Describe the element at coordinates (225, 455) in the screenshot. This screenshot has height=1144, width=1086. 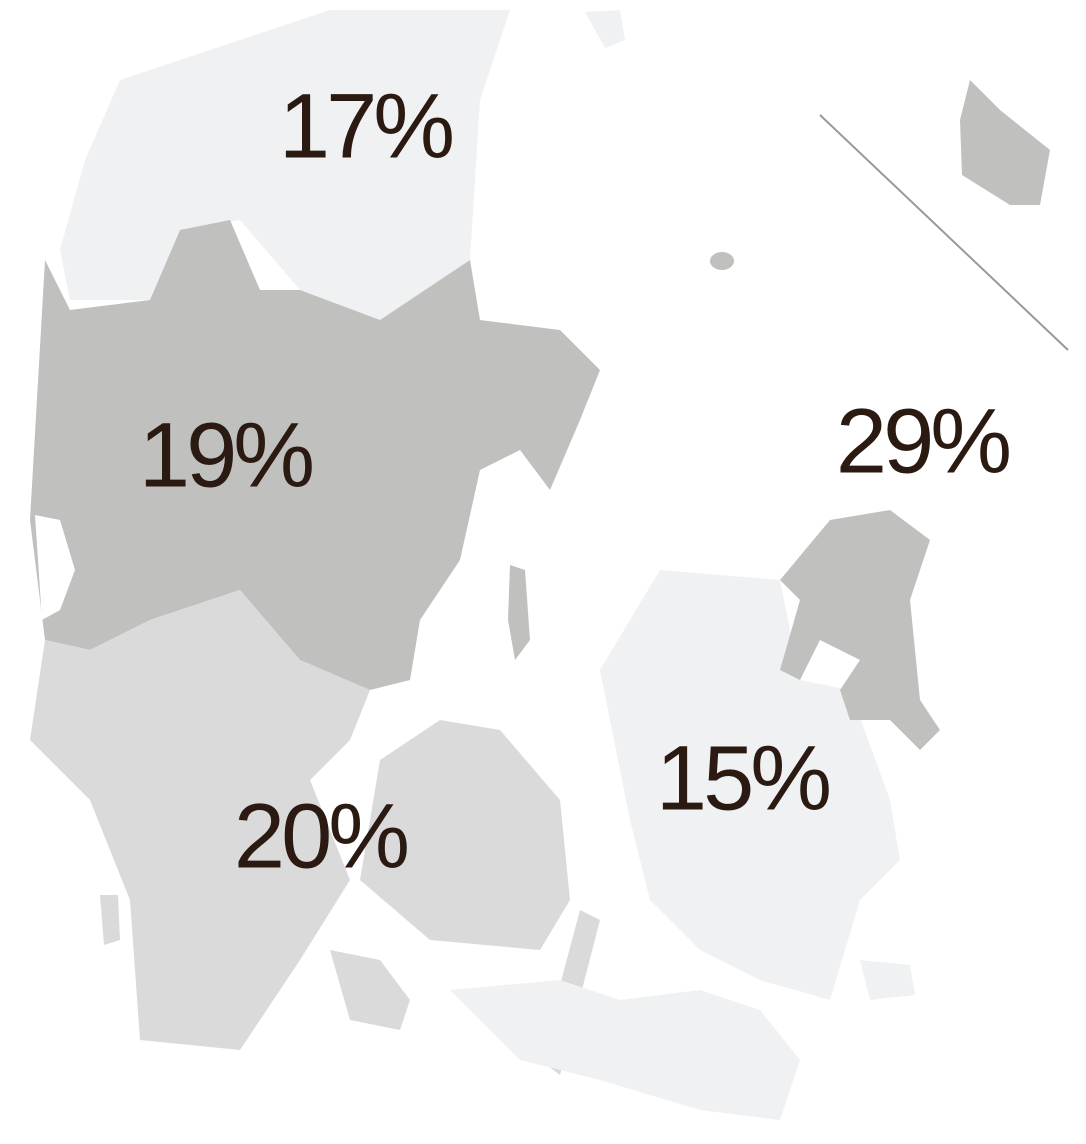
I see `region-label: 19%` at that location.